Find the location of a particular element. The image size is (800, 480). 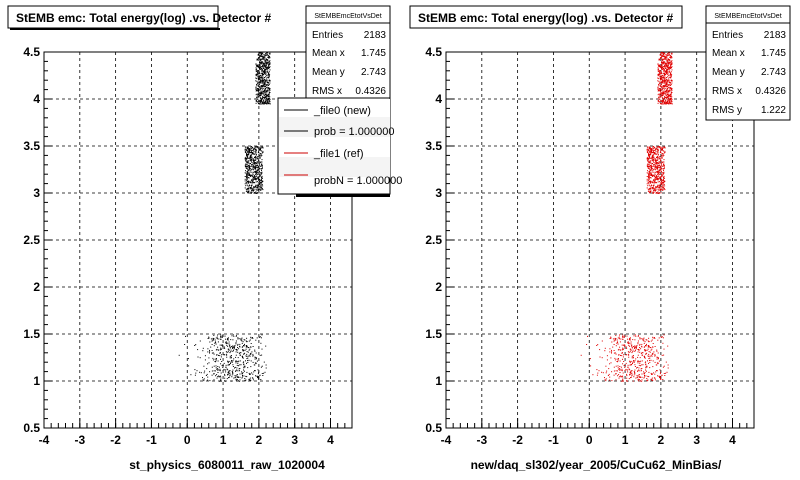

y-tick-label: 3 is located at coordinates (438, 193).